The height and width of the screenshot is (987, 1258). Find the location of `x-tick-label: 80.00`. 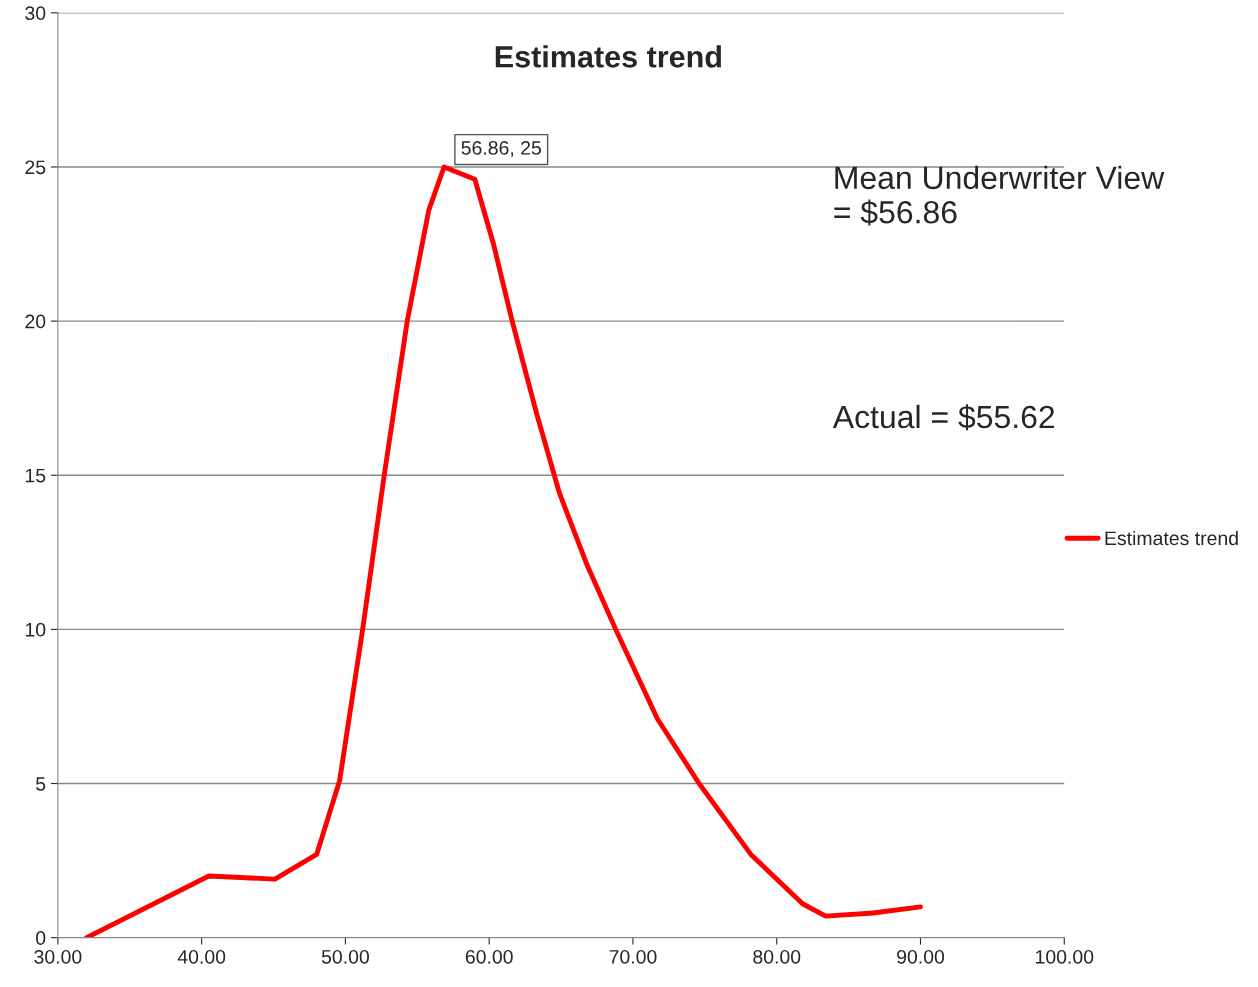

x-tick-label: 80.00 is located at coordinates (777, 956).